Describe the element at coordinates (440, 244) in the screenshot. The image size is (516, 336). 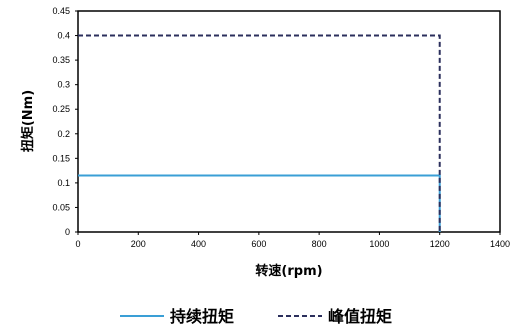
I see `x-tick-label-6: 1200` at that location.